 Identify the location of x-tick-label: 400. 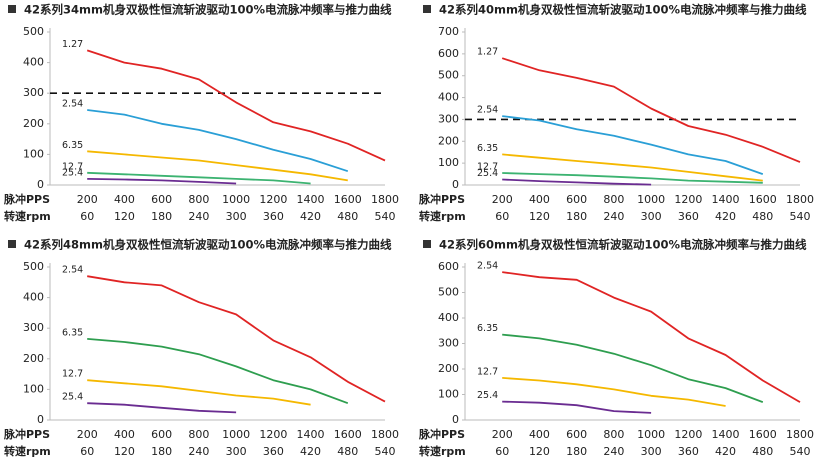
(539, 434).